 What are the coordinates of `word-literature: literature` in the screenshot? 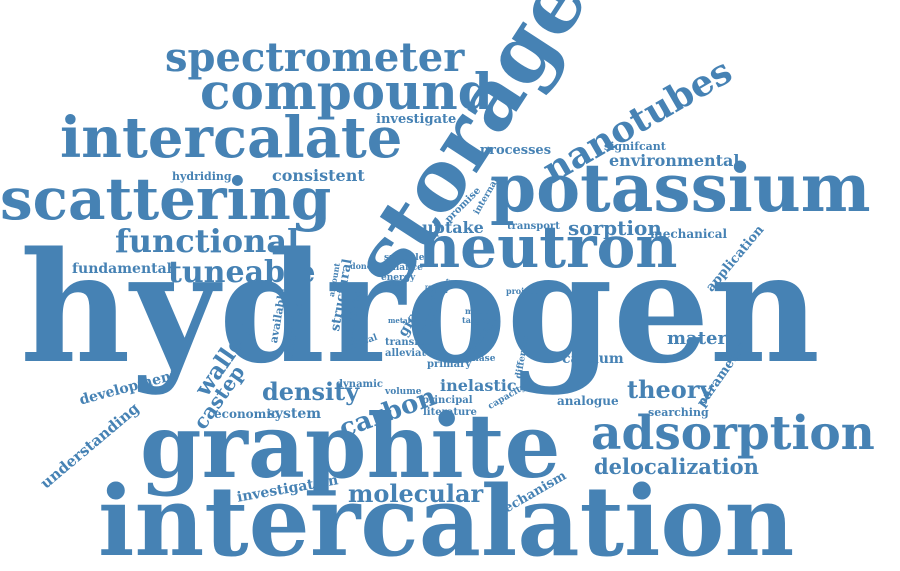 It's located at (450, 412).